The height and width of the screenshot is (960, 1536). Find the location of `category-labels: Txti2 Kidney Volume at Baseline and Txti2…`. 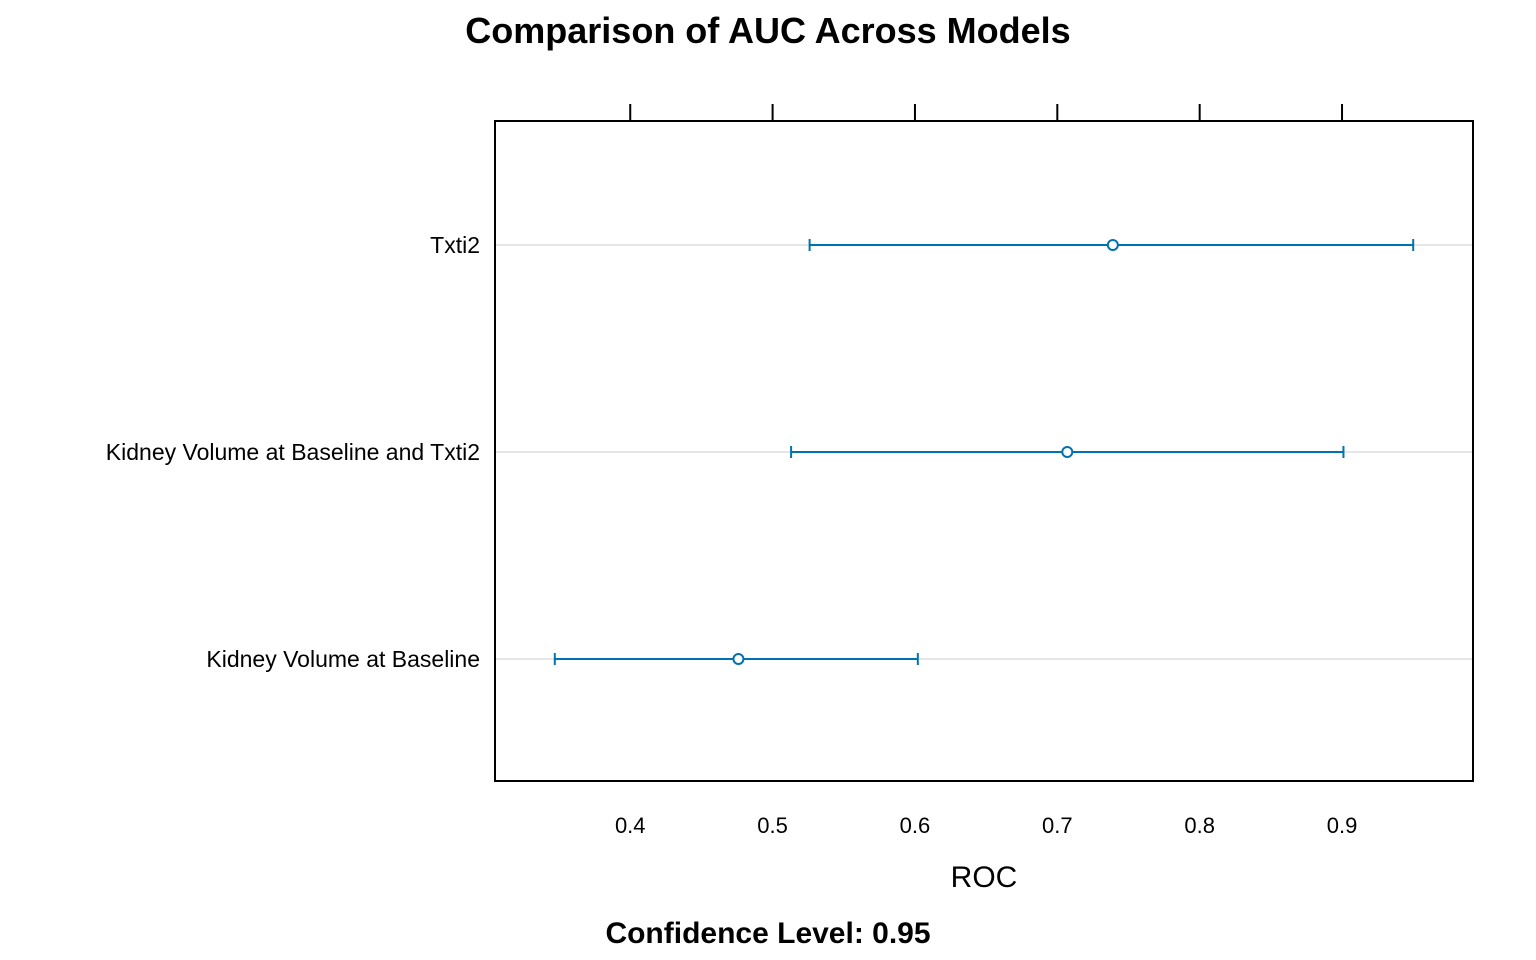

category-labels: Txti2 Kidney Volume at Baseline and Txti2… is located at coordinates (293, 452).